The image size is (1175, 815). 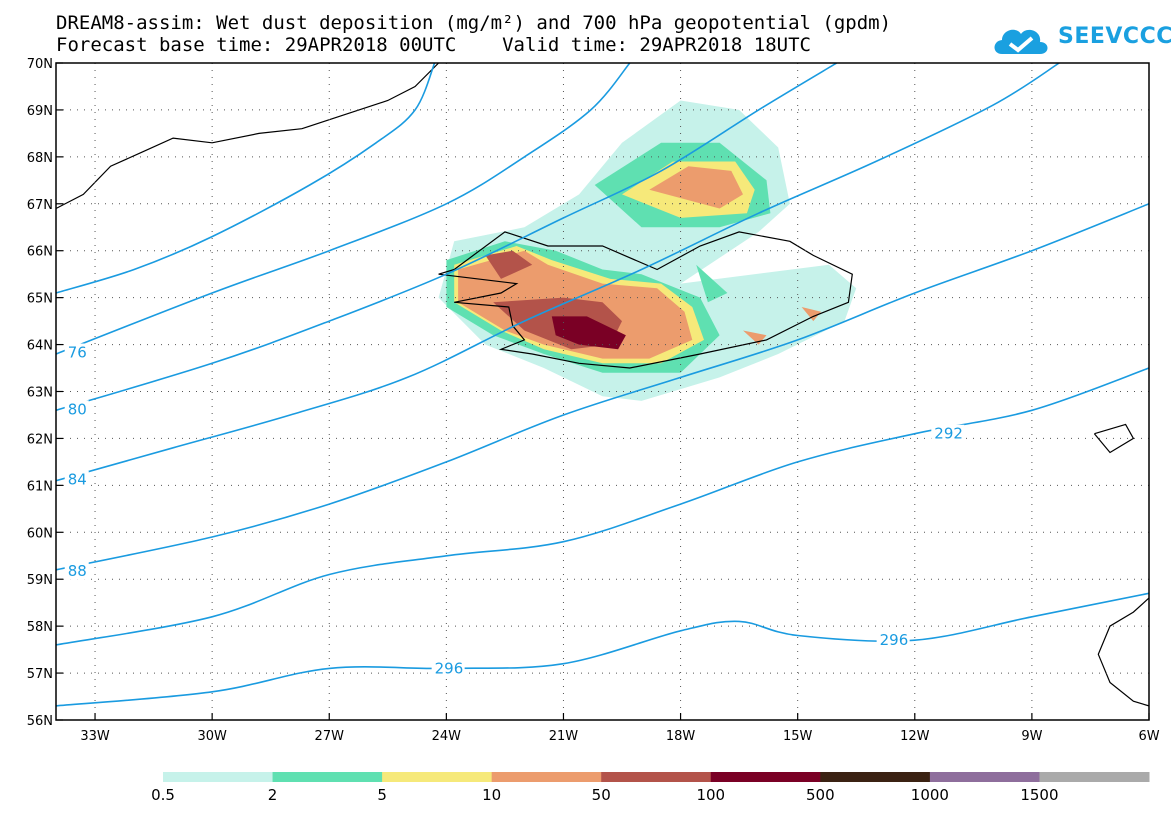 I want to click on legend-label-1: 2, so click(x=273, y=795).